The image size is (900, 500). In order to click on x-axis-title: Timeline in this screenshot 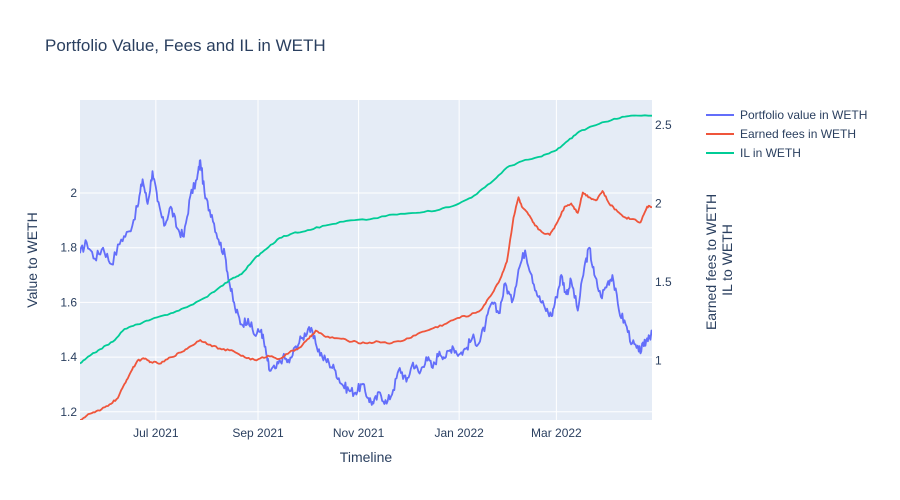, I will do `click(366, 457)`.